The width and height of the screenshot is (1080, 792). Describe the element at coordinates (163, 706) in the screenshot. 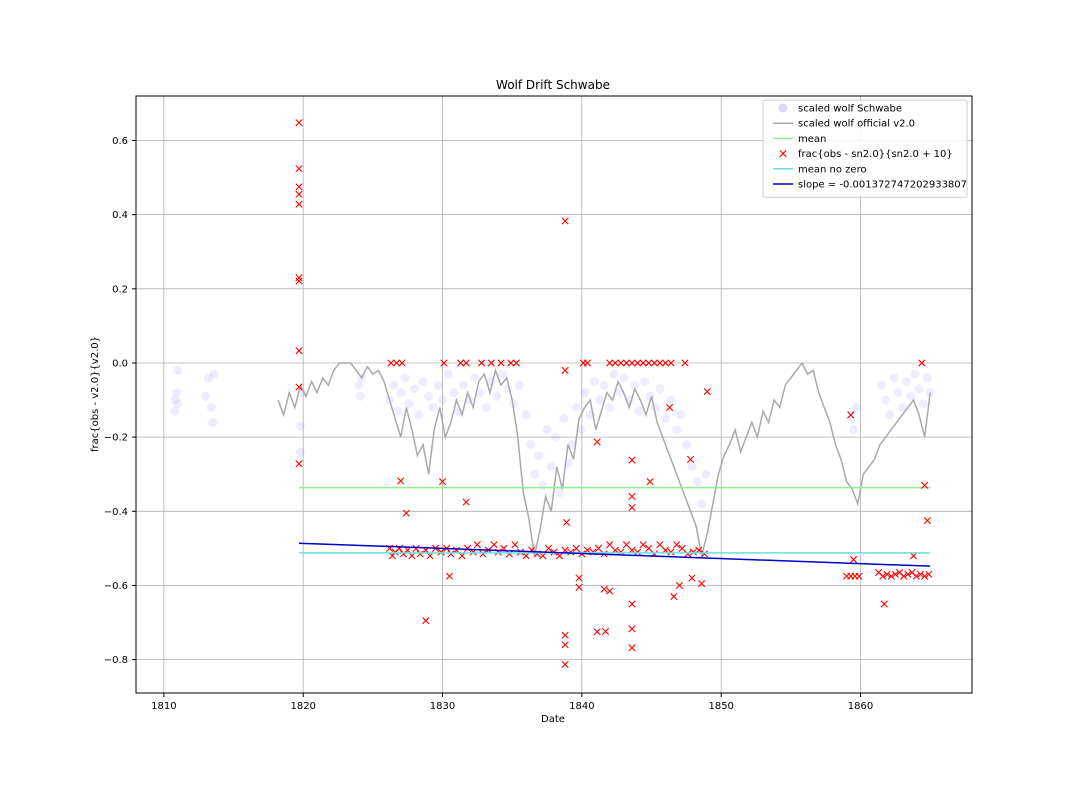

I see `x-tick-label: 1810` at that location.